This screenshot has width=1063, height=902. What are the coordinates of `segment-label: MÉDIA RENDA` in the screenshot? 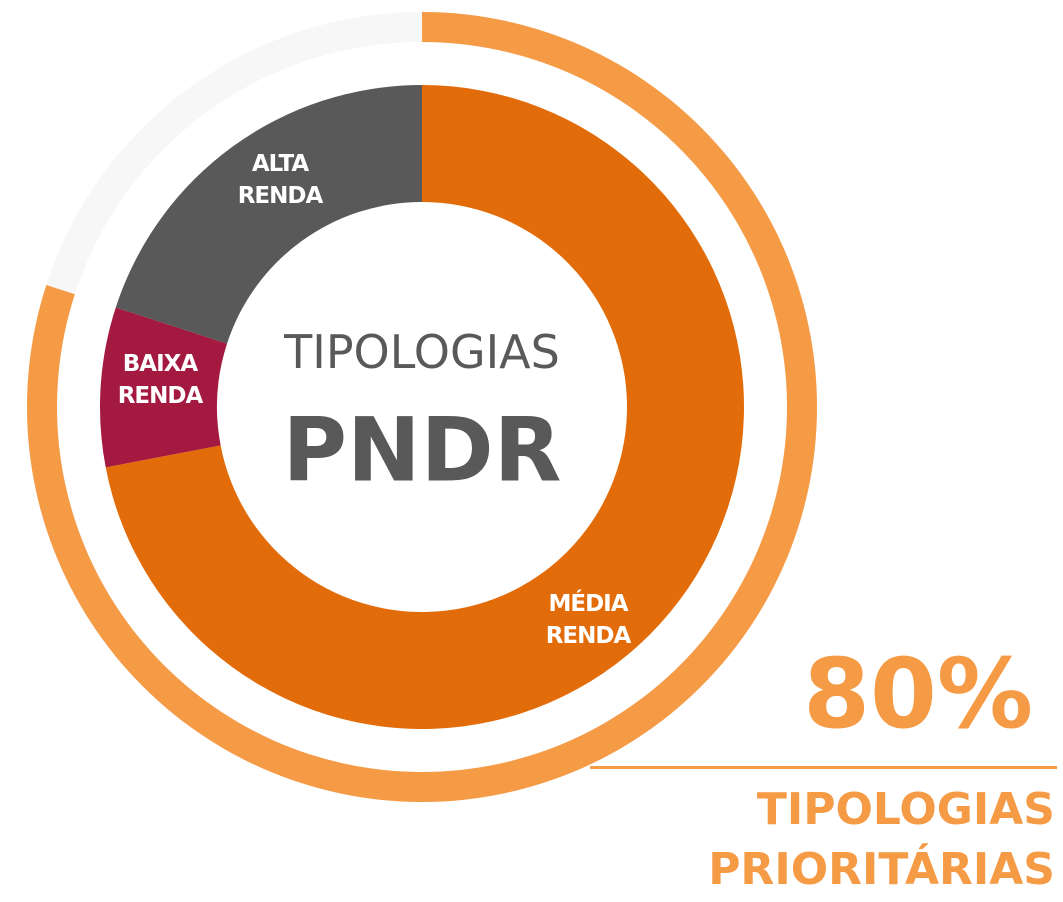 It's located at (588, 620).